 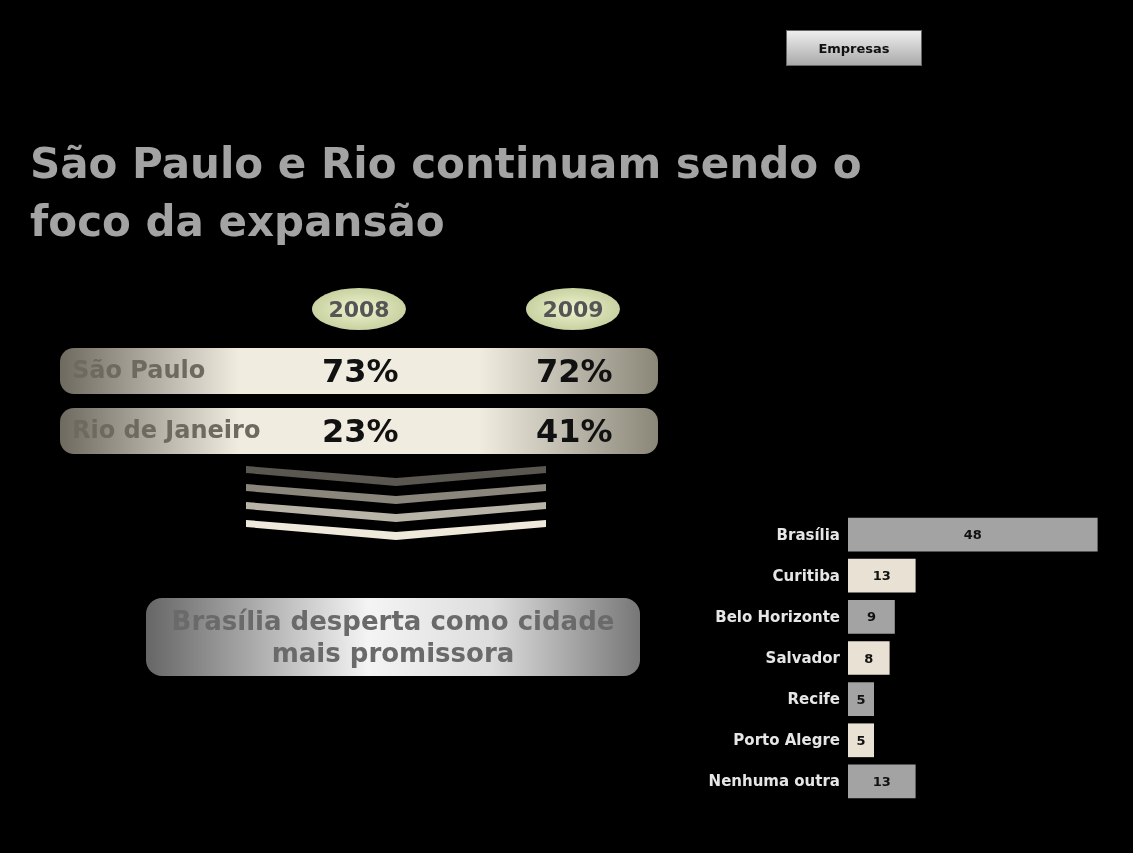 What do you see at coordinates (359, 309) in the screenshot?
I see `series-label: 2008` at bounding box center [359, 309].